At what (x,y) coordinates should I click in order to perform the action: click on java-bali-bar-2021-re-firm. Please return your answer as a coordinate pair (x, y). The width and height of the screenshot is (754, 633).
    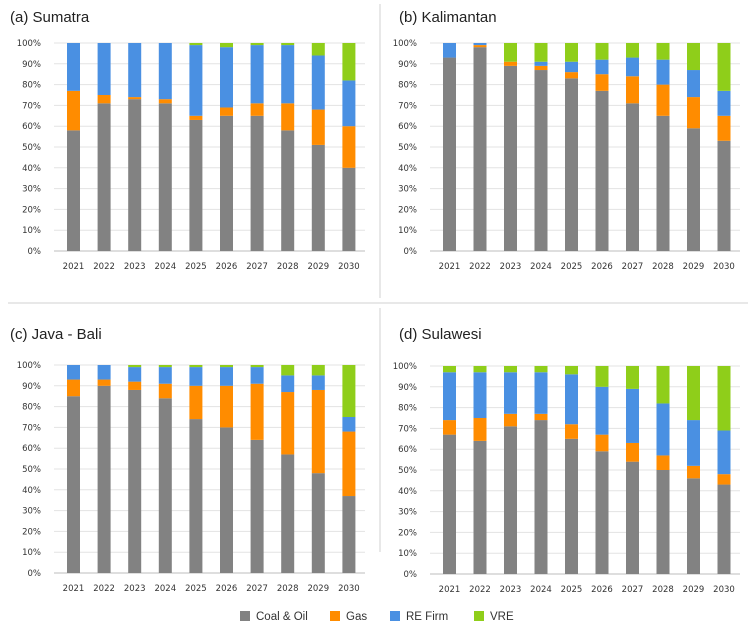
    Looking at the image, I should click on (73, 372).